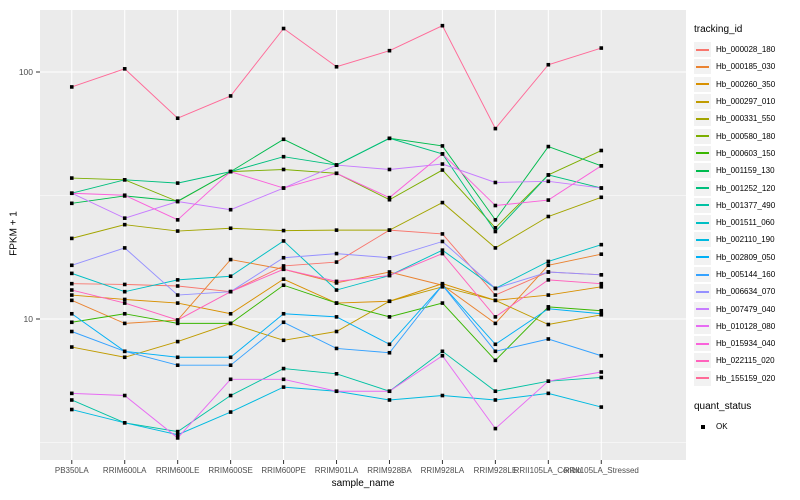  I want to click on legend-item-ok: OK, so click(747, 426).